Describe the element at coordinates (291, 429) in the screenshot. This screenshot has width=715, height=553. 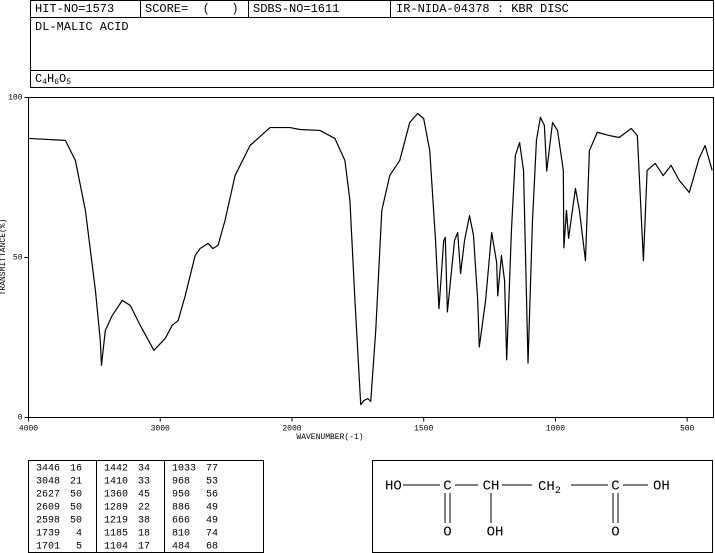
I see `x-tick-label: 2000` at that location.